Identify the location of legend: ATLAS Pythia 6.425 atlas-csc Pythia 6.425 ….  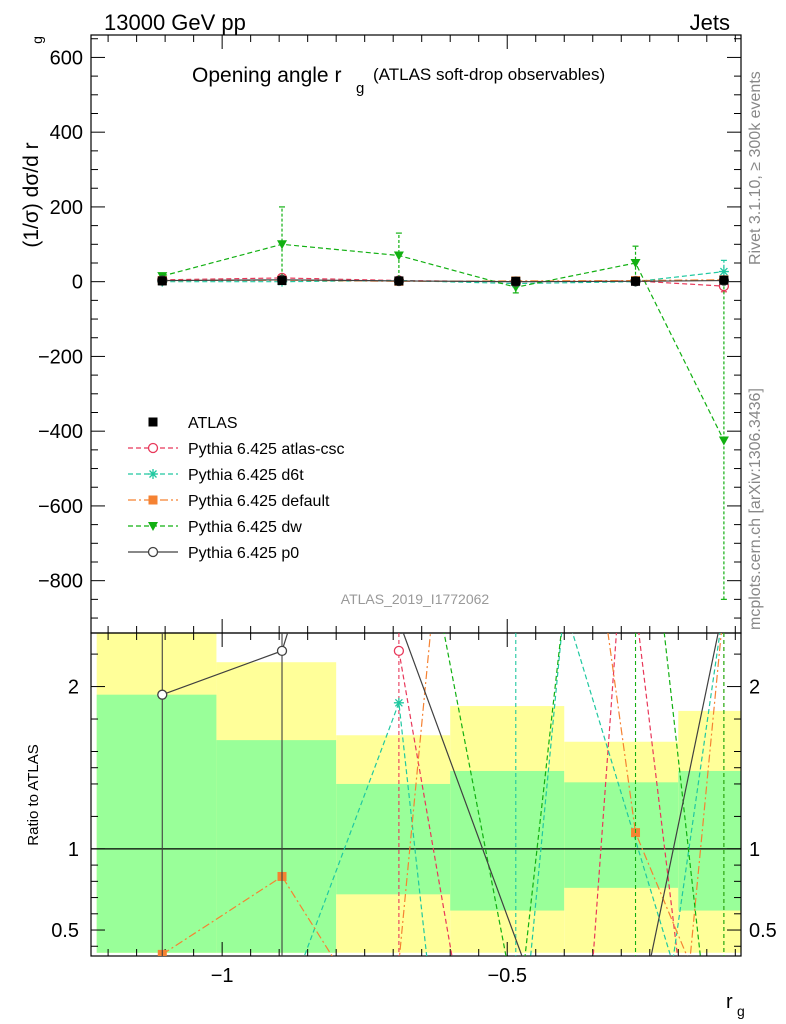
(236, 488).